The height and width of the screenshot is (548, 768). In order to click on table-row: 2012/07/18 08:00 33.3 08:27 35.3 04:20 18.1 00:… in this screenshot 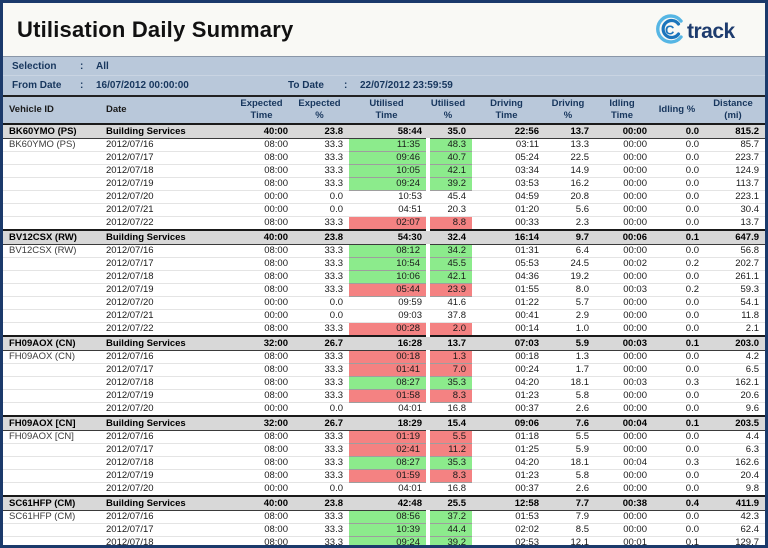, I will do `click(384, 383)`.